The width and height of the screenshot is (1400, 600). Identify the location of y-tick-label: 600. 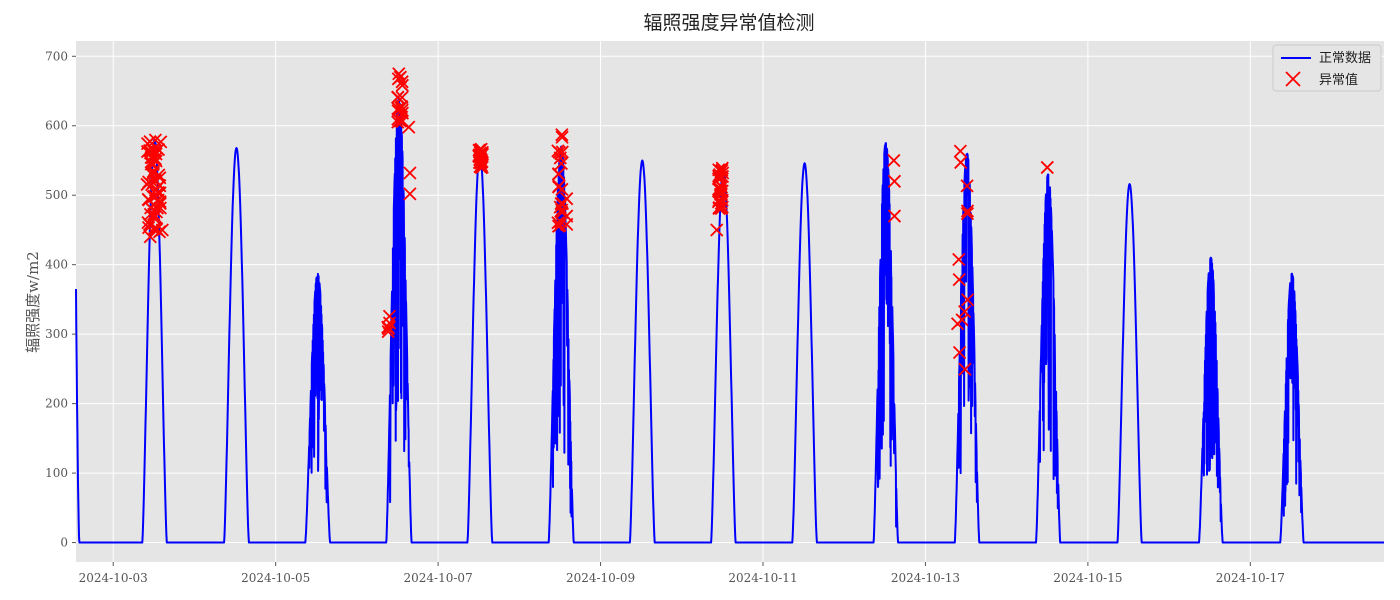
(56, 126).